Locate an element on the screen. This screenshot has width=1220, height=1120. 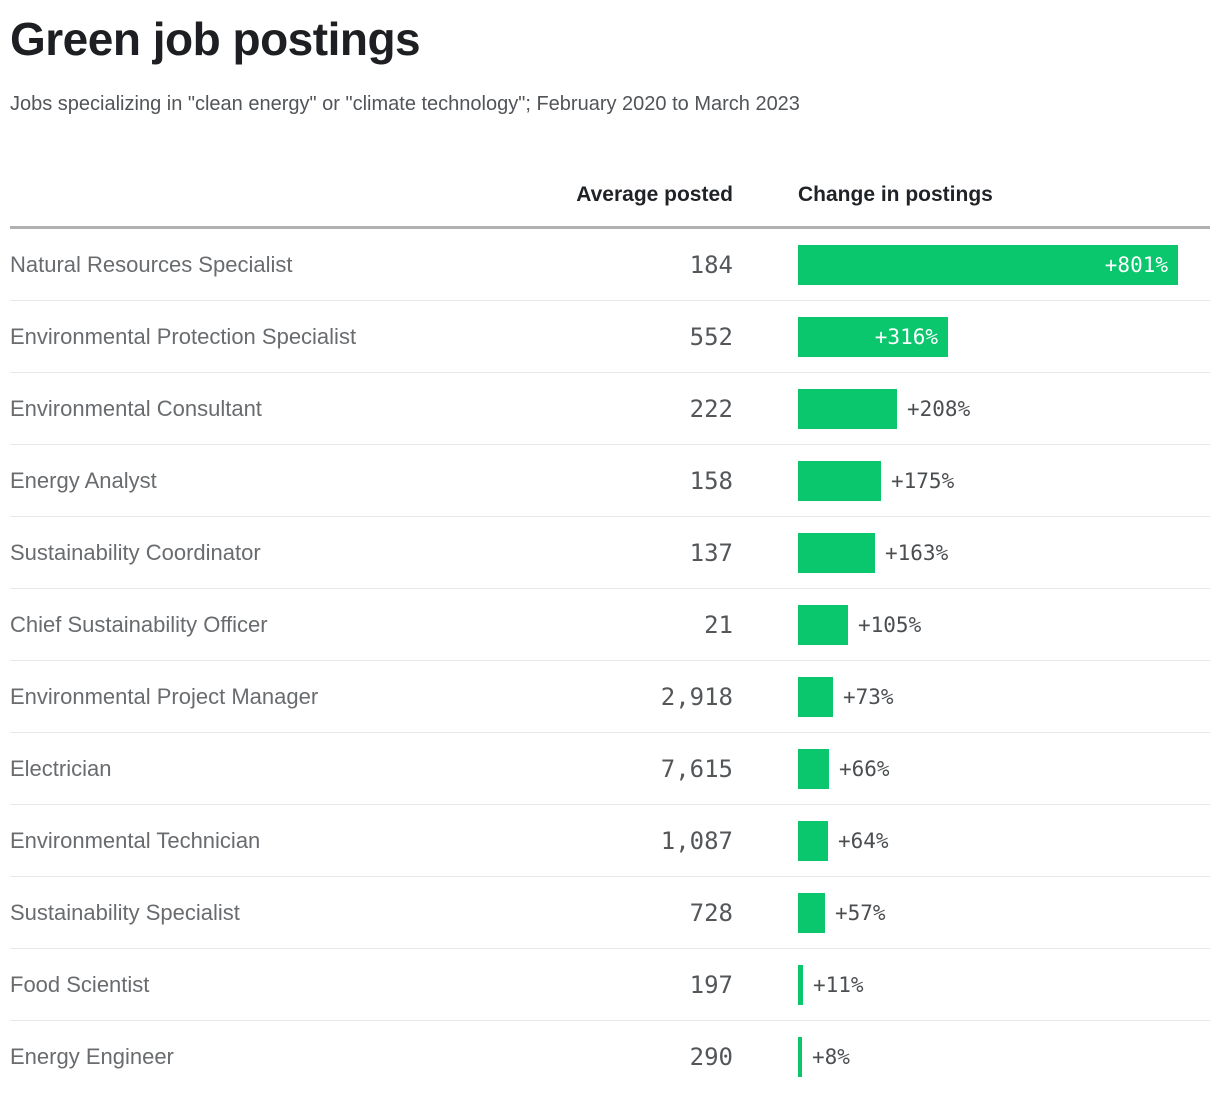
average-posted-value: 158 is located at coordinates (711, 480).